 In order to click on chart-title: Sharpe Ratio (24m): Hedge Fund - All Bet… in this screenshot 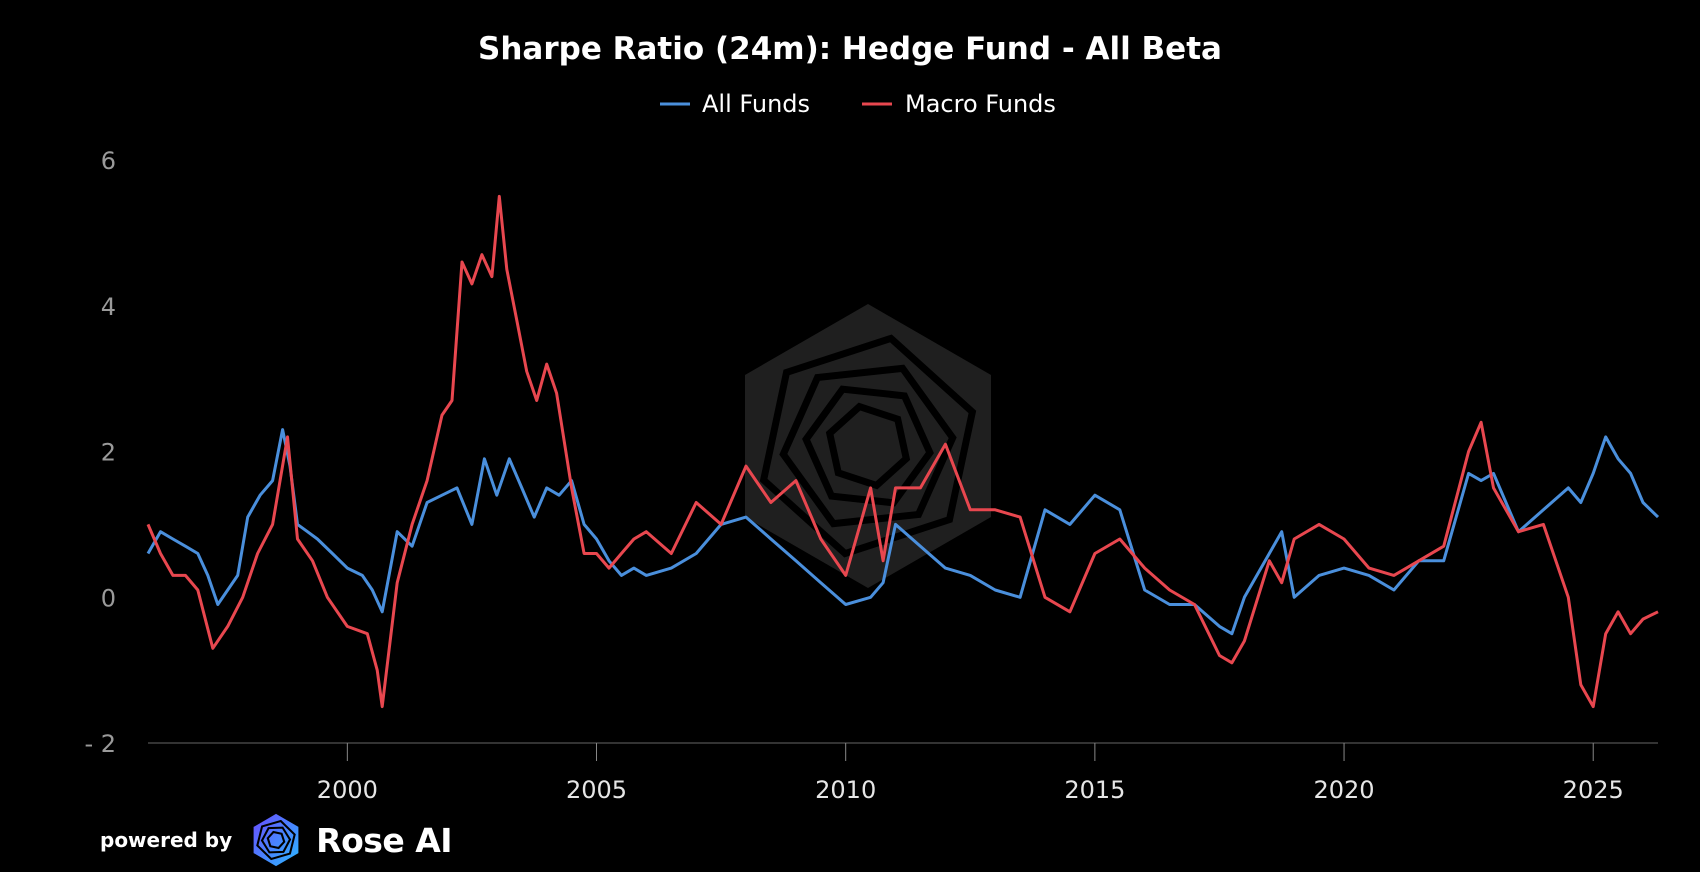, I will do `click(850, 49)`.